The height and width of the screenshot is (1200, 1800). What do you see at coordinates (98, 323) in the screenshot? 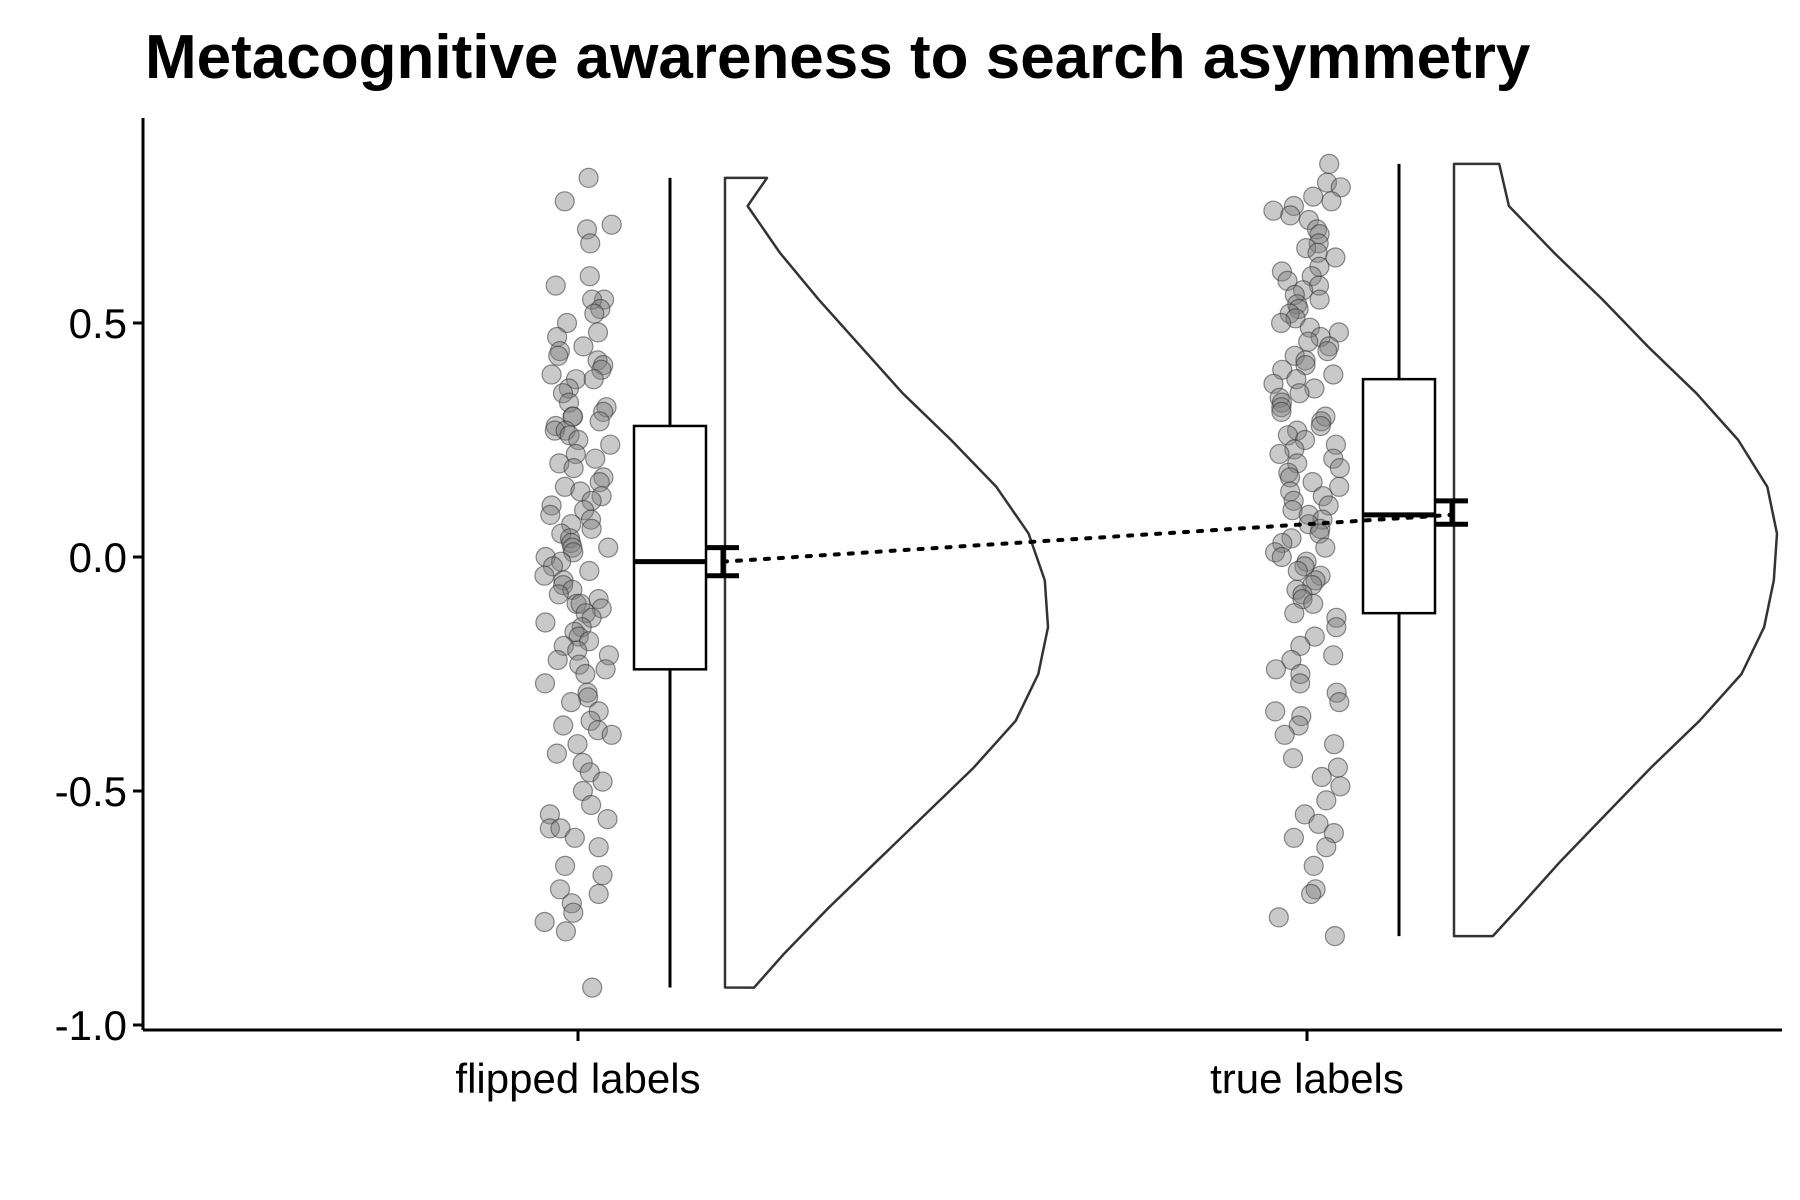
I see `y-tick-label: 0.5` at bounding box center [98, 323].